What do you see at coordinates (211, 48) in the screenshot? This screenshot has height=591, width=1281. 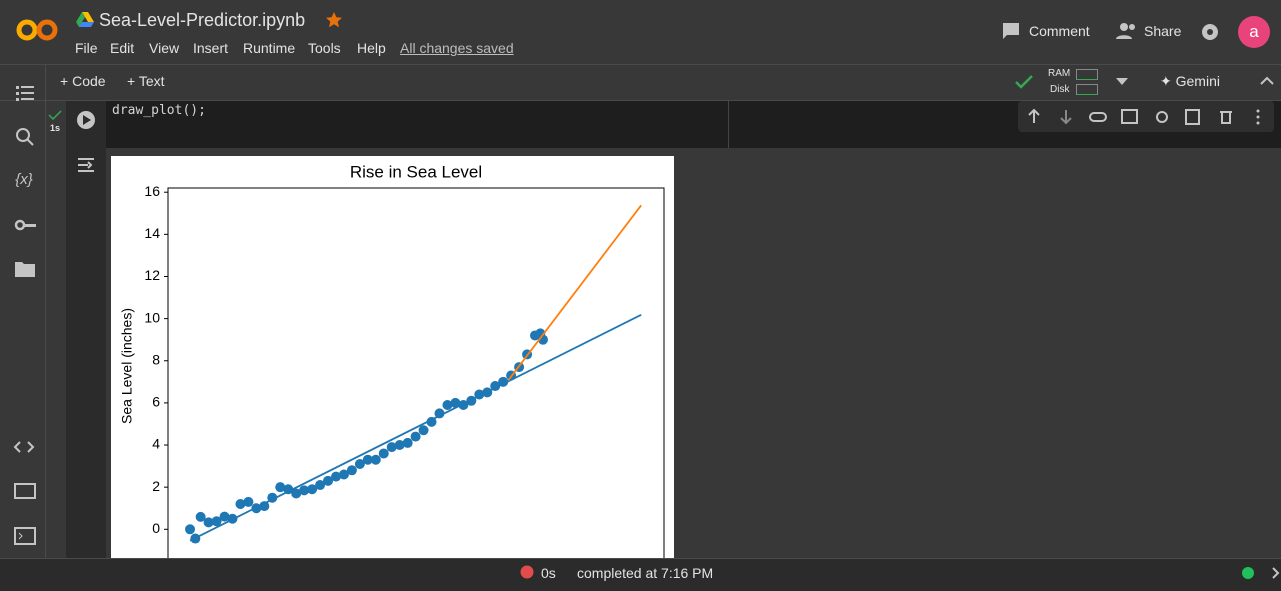 I see `menu-item: Insert` at bounding box center [211, 48].